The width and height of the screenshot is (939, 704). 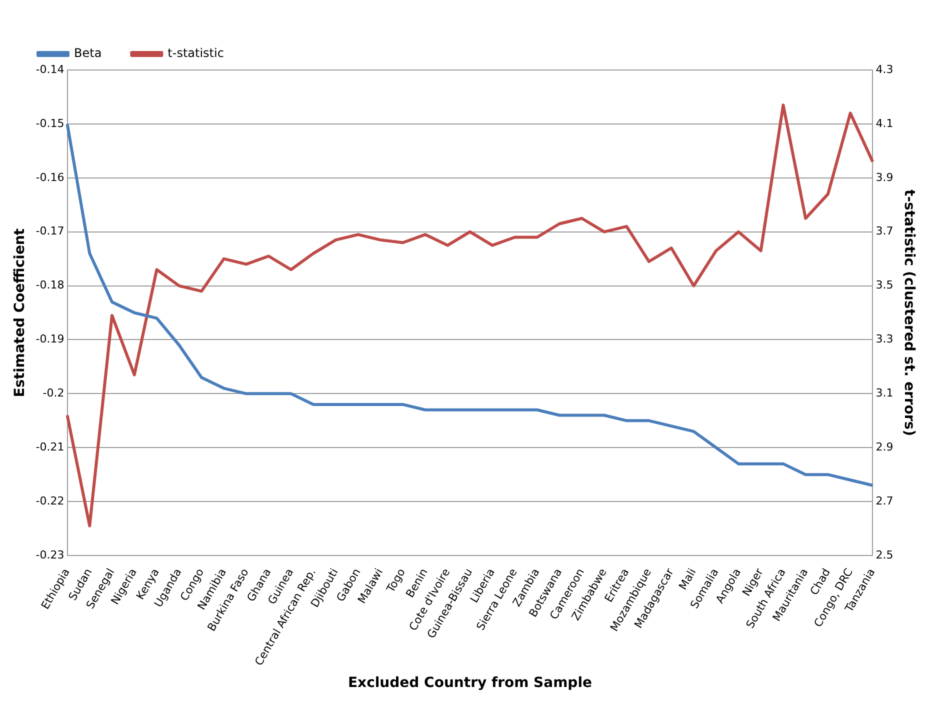 What do you see at coordinates (885, 447) in the screenshot?
I see `y2-tick-label: 2.9` at bounding box center [885, 447].